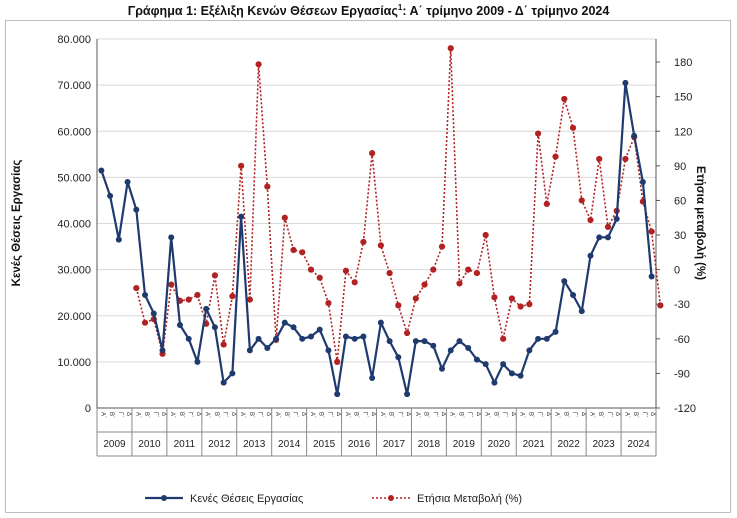 The image size is (737, 518). What do you see at coordinates (74, 40) in the screenshot?
I see `left-tick-label: 80.000` at bounding box center [74, 40].